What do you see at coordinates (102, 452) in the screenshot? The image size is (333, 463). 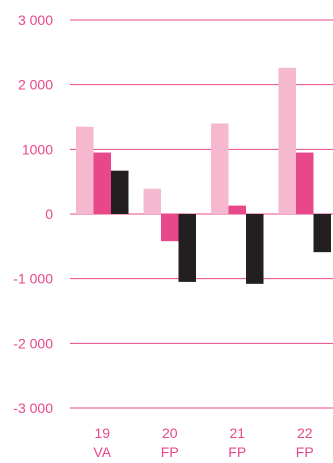 I see `x-tick-label: VA` at bounding box center [102, 452].